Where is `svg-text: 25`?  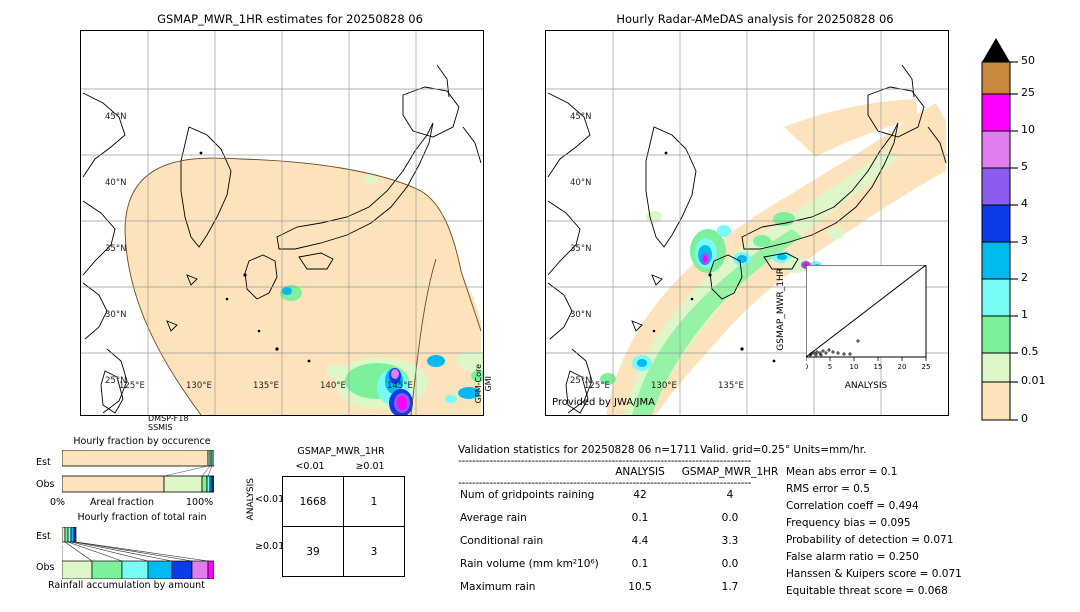 svg-text: 25 is located at coordinates (926, 366).